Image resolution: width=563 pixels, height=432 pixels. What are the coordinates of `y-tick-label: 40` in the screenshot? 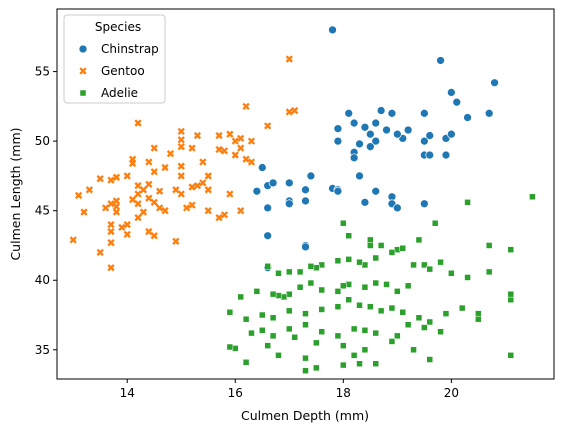 It's located at (42, 280).